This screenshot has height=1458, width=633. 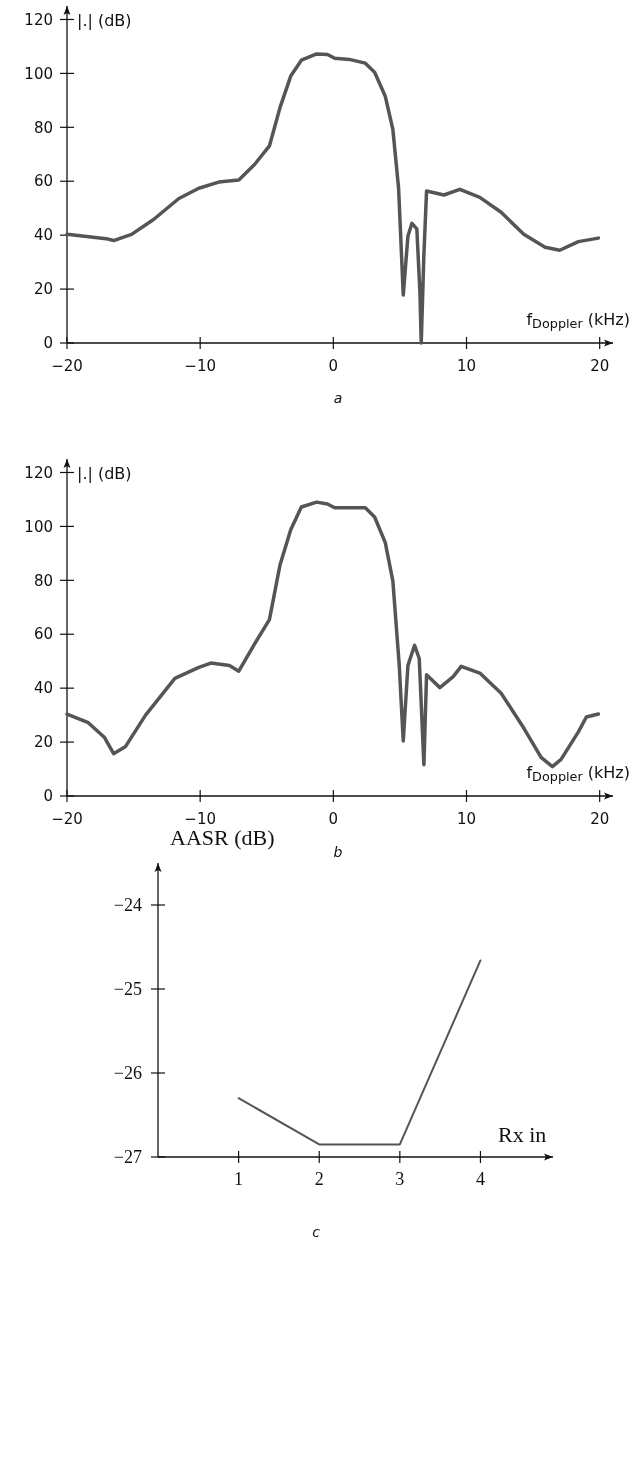 I want to click on text: b, so click(x=338, y=852).